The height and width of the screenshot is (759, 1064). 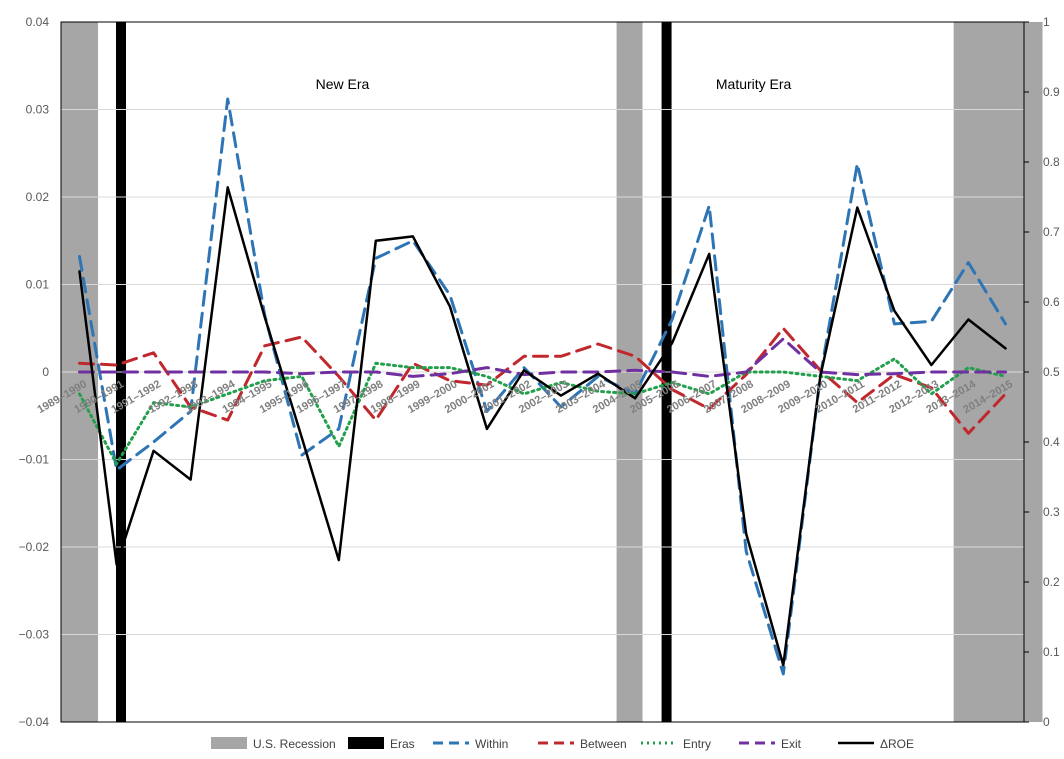 I want to click on era-annotations: New Era Maturity Era, so click(x=554, y=84).